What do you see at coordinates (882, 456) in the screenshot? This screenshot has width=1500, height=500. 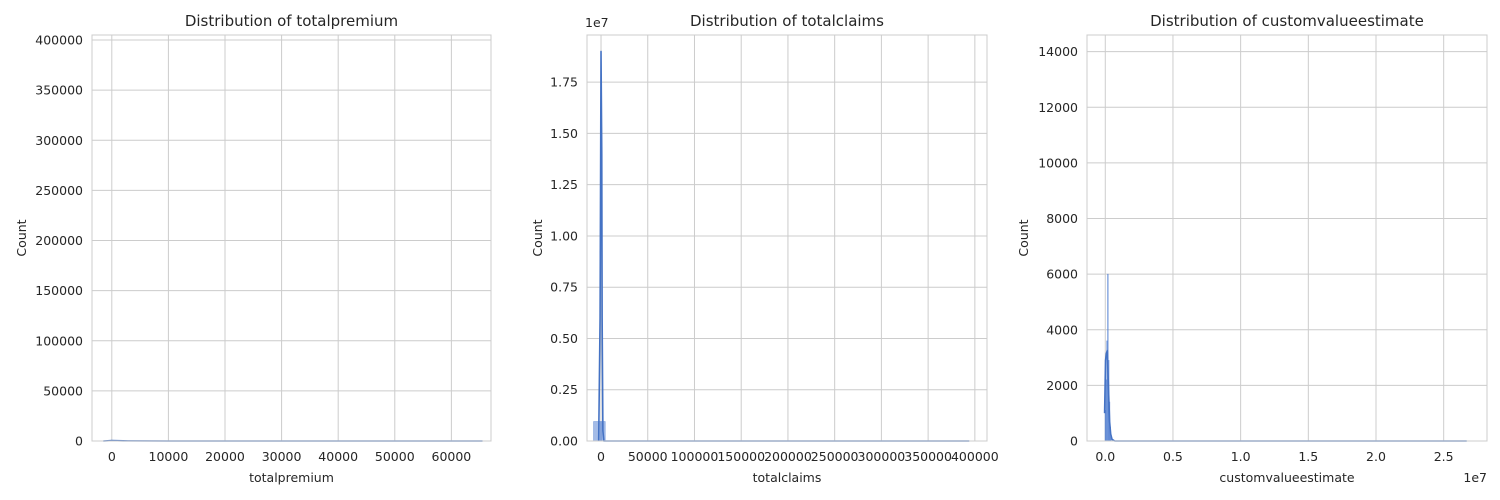 I see `x-tick-label: 300000` at bounding box center [882, 456].